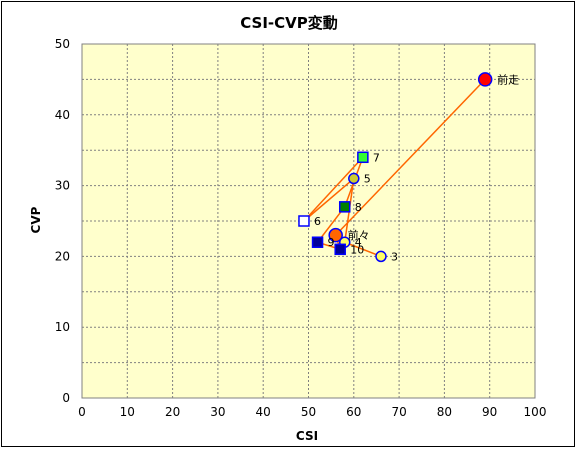 This screenshot has height=450, width=578. Describe the element at coordinates (62, 186) in the screenshot. I see `y-tick-label: 30` at that location.